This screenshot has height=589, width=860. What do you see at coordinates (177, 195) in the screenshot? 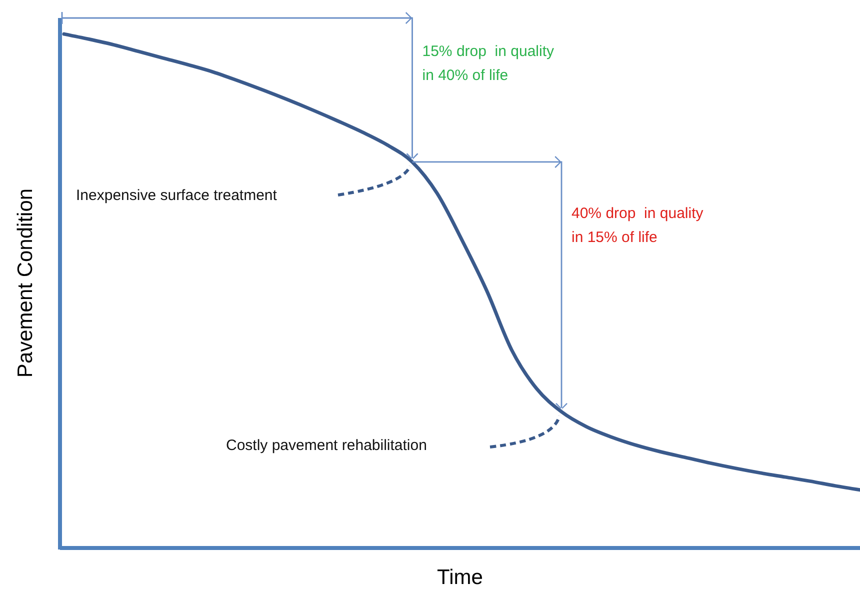
I see `annotation: Inexpensive surface treatment` at bounding box center [177, 195].